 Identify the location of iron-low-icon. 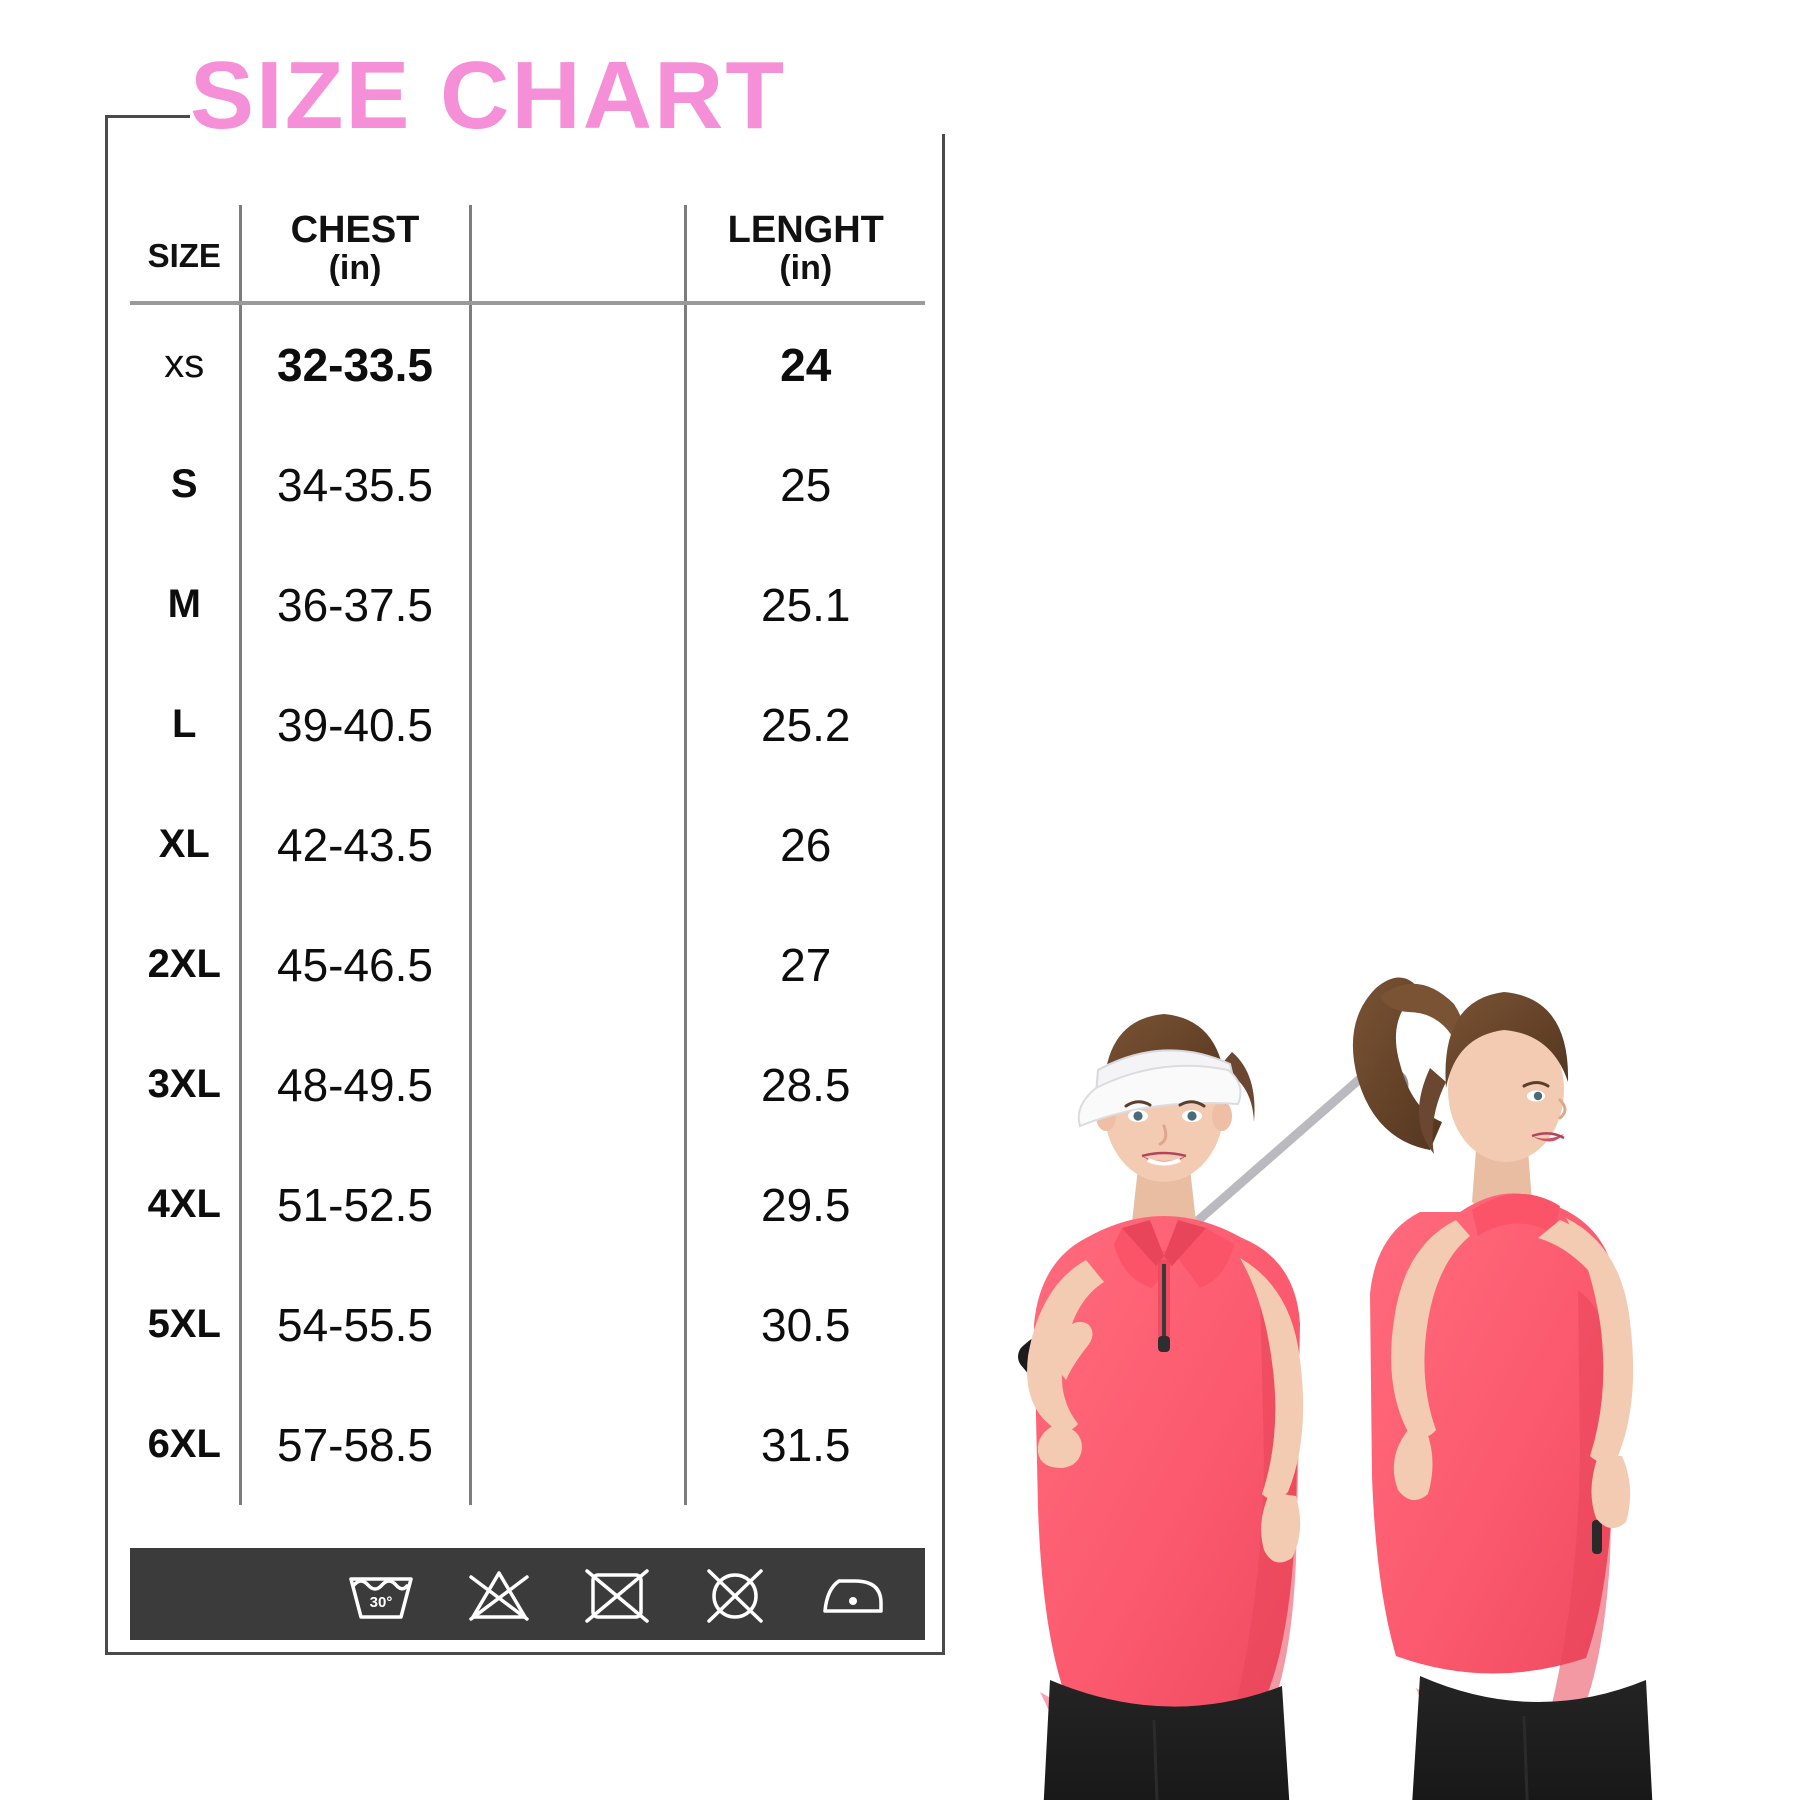
(853, 1594).